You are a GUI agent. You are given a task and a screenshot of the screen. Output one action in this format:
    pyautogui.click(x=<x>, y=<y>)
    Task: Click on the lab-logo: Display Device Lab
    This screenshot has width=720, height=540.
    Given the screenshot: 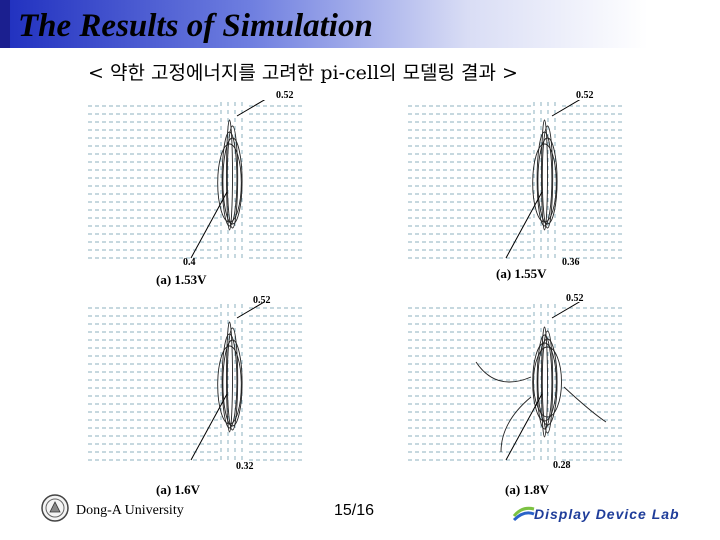 What is the action you would take?
    pyautogui.click(x=595, y=514)
    